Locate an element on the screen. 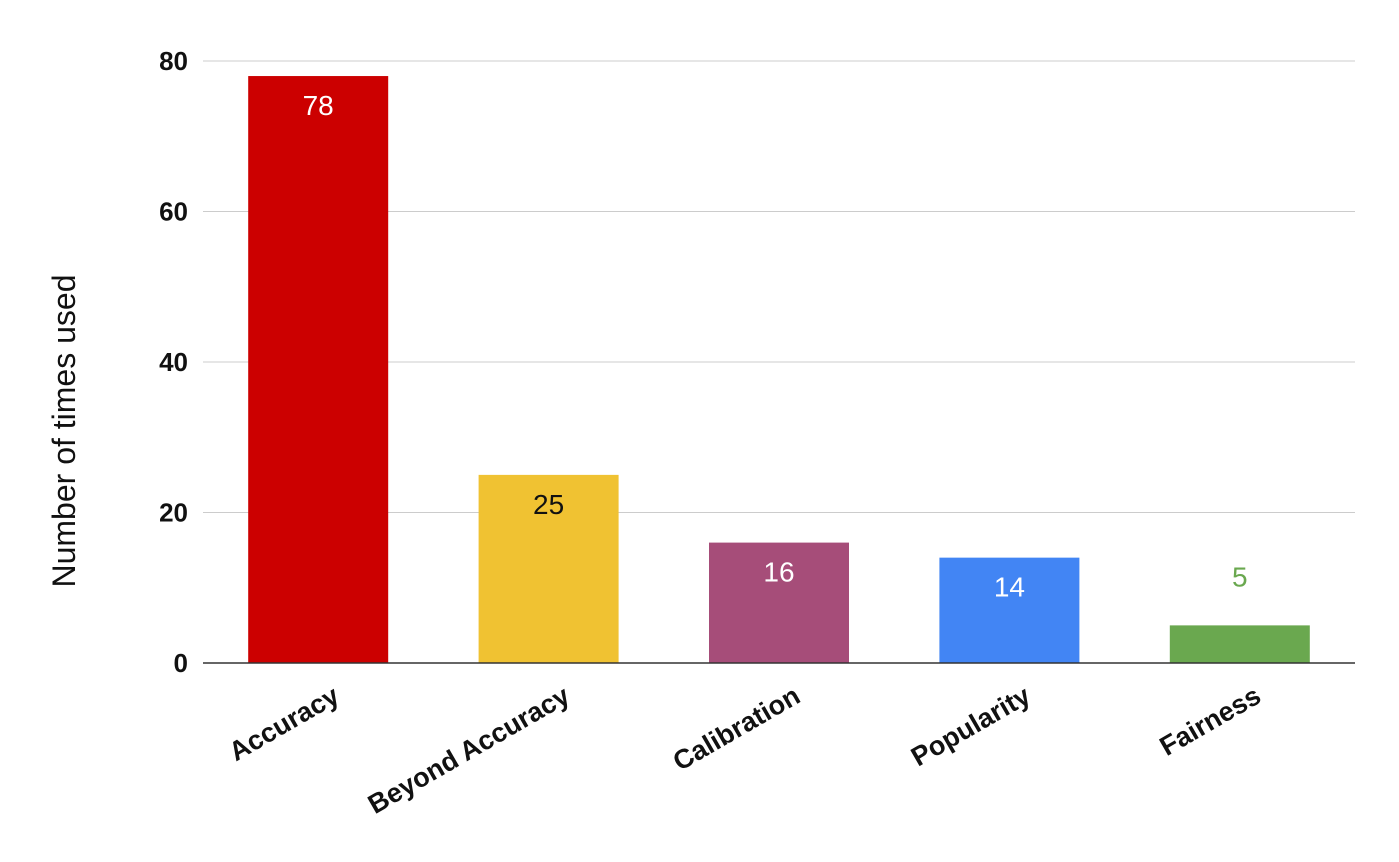 This screenshot has width=1399, height=862. data-label: 25 is located at coordinates (548, 504).